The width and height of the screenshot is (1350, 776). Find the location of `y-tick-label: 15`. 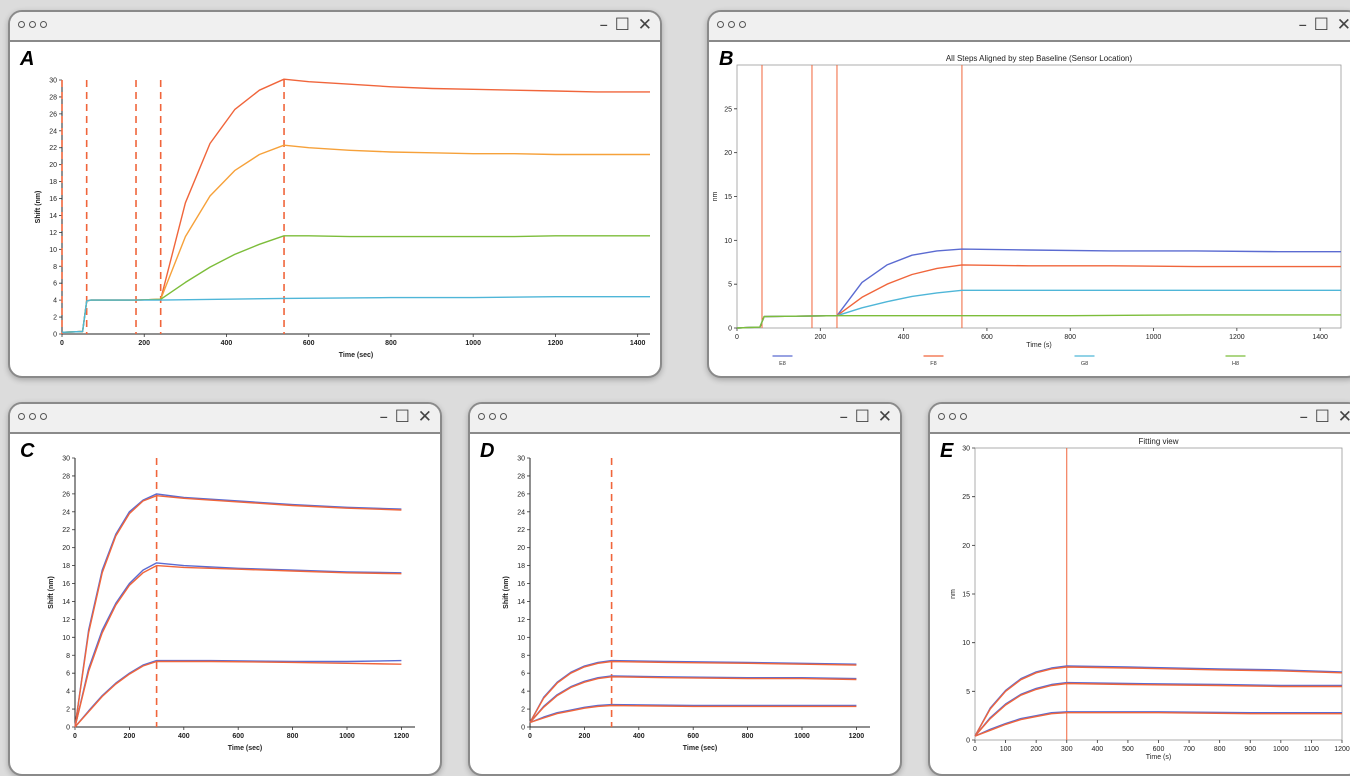

y-tick-label: 15 is located at coordinates (966, 595).